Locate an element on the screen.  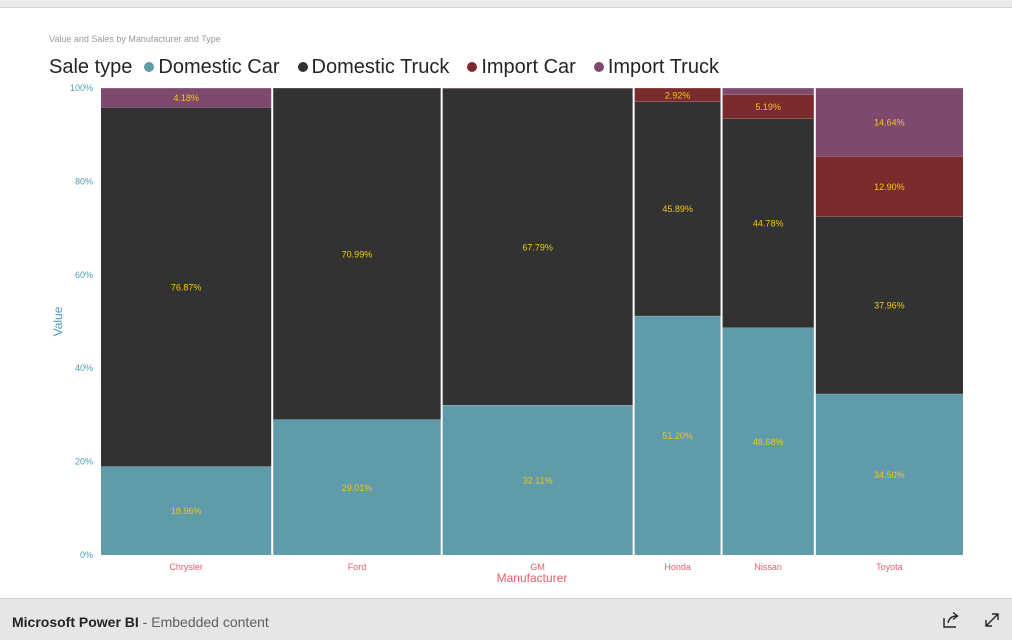
legend-label: Domestic Truck is located at coordinates (380, 66).